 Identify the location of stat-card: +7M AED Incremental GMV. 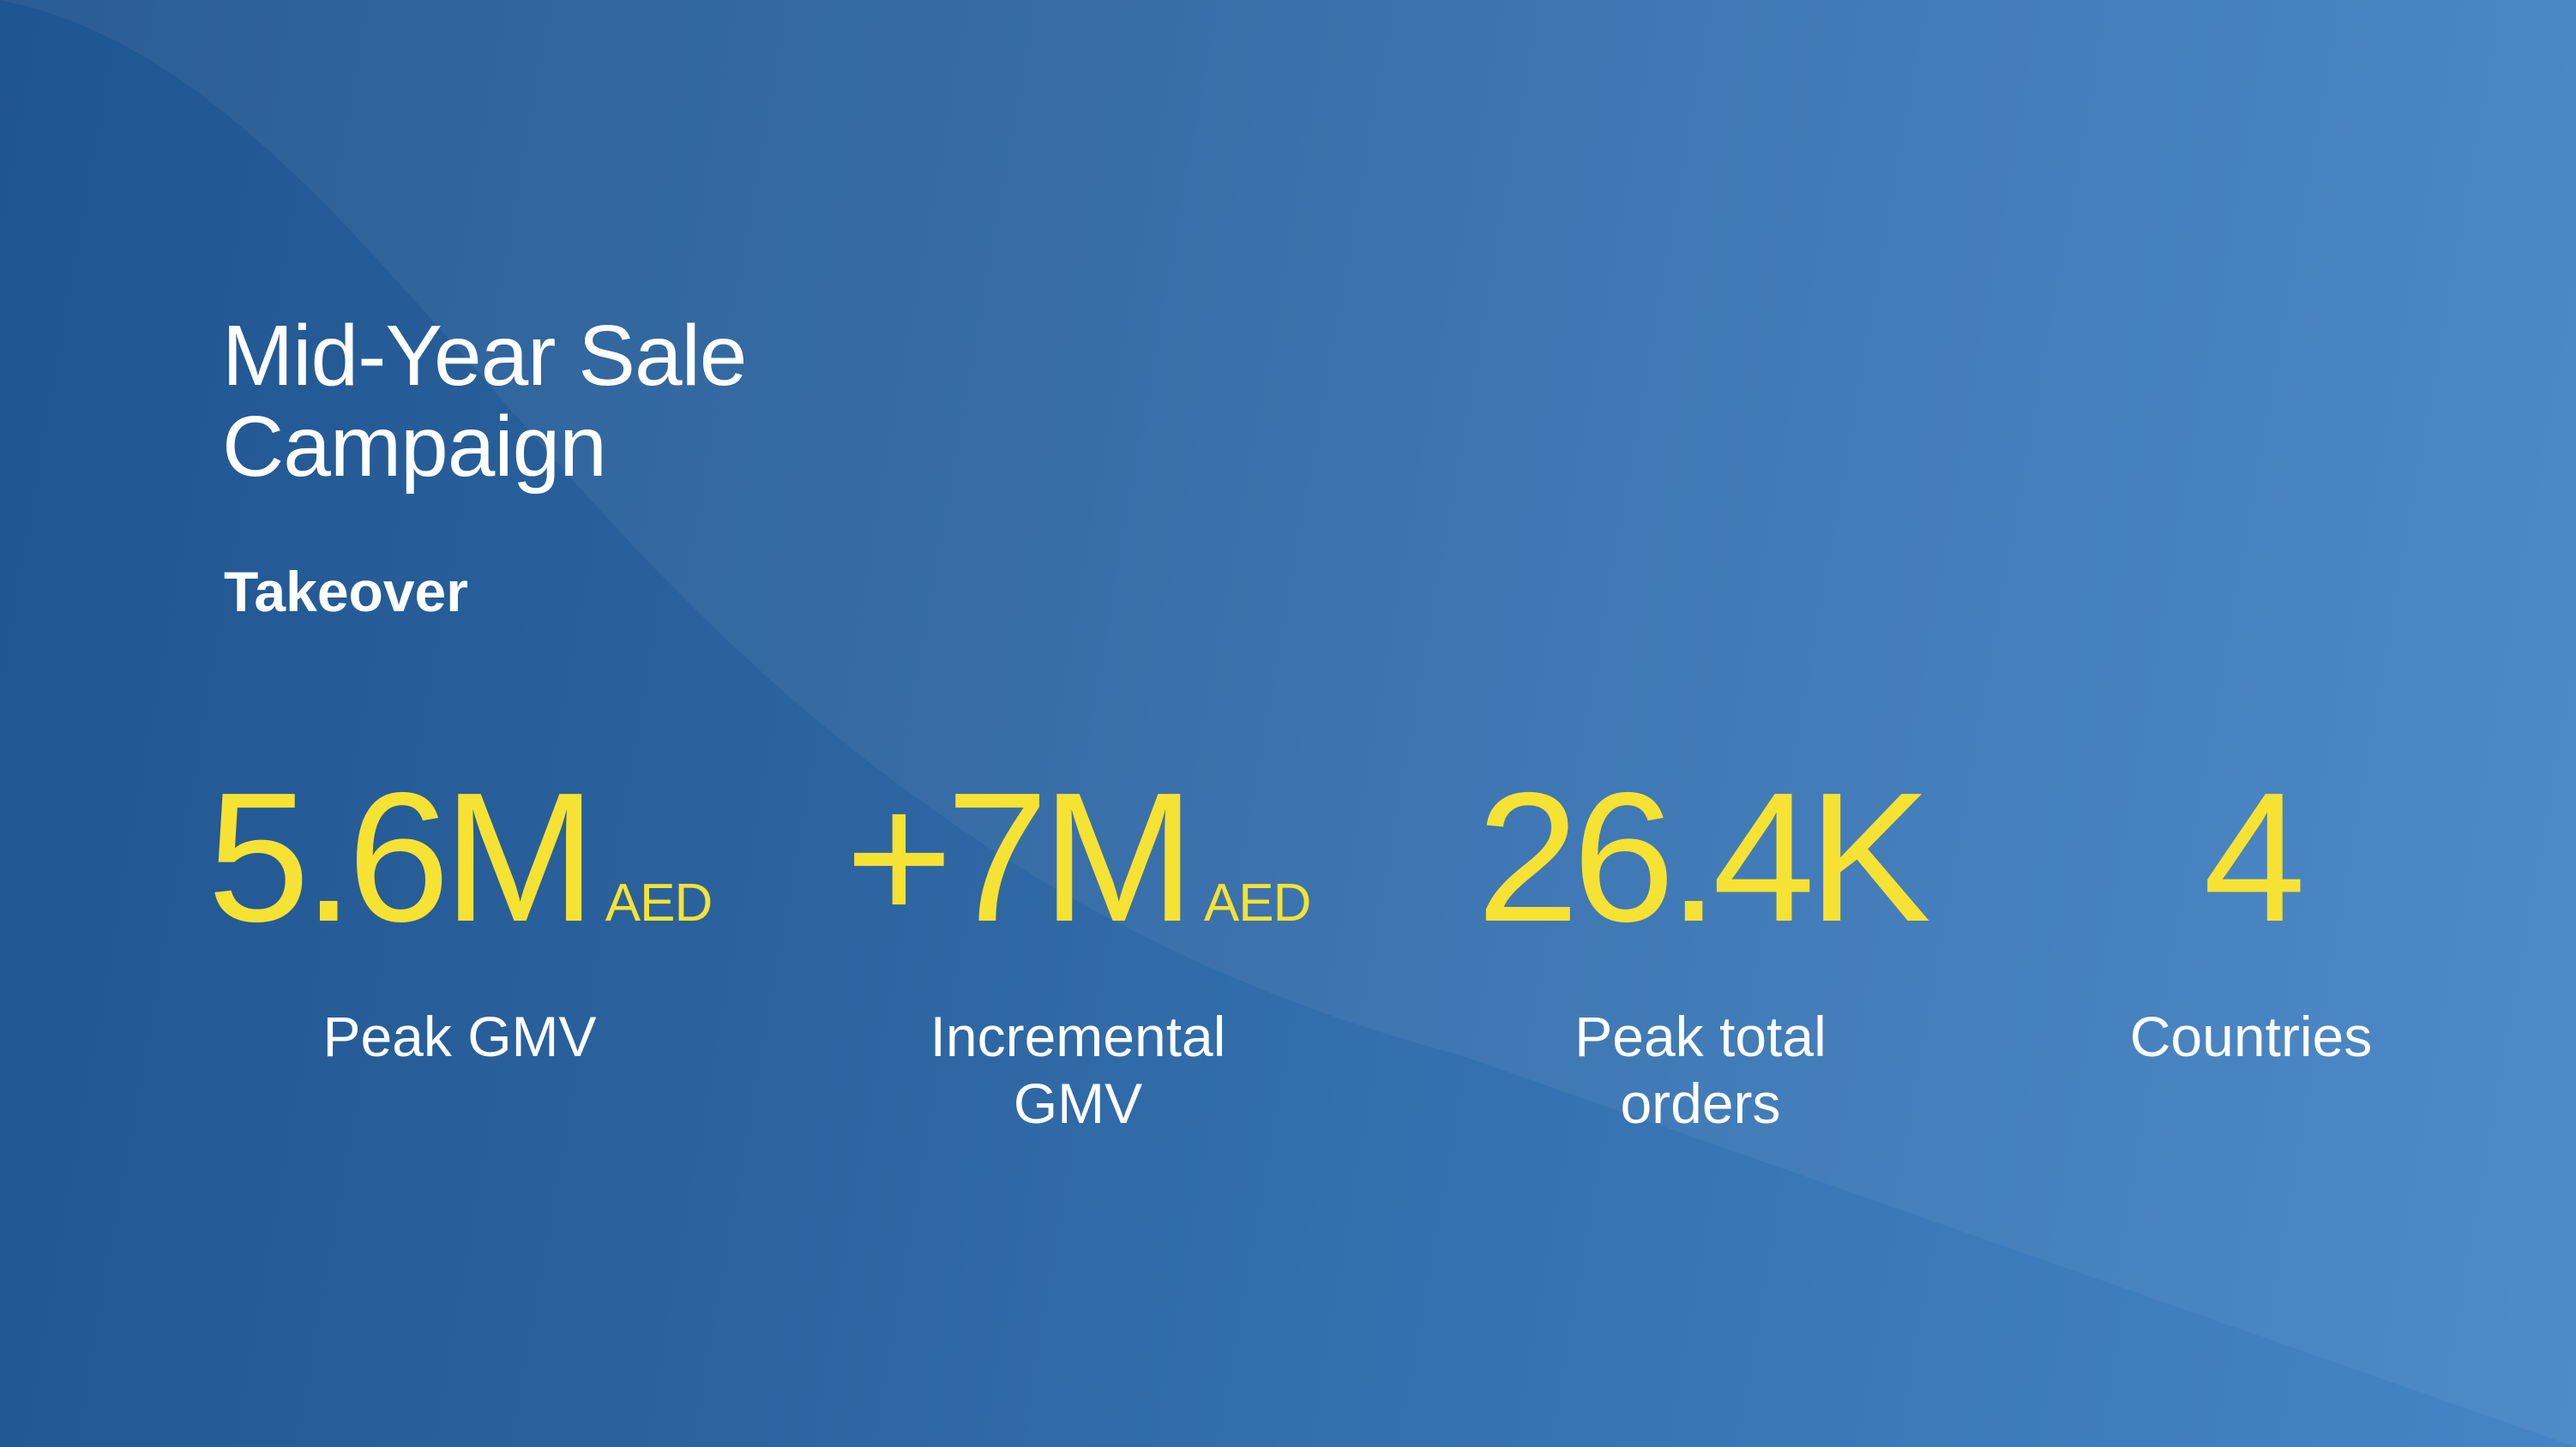
(1078, 945).